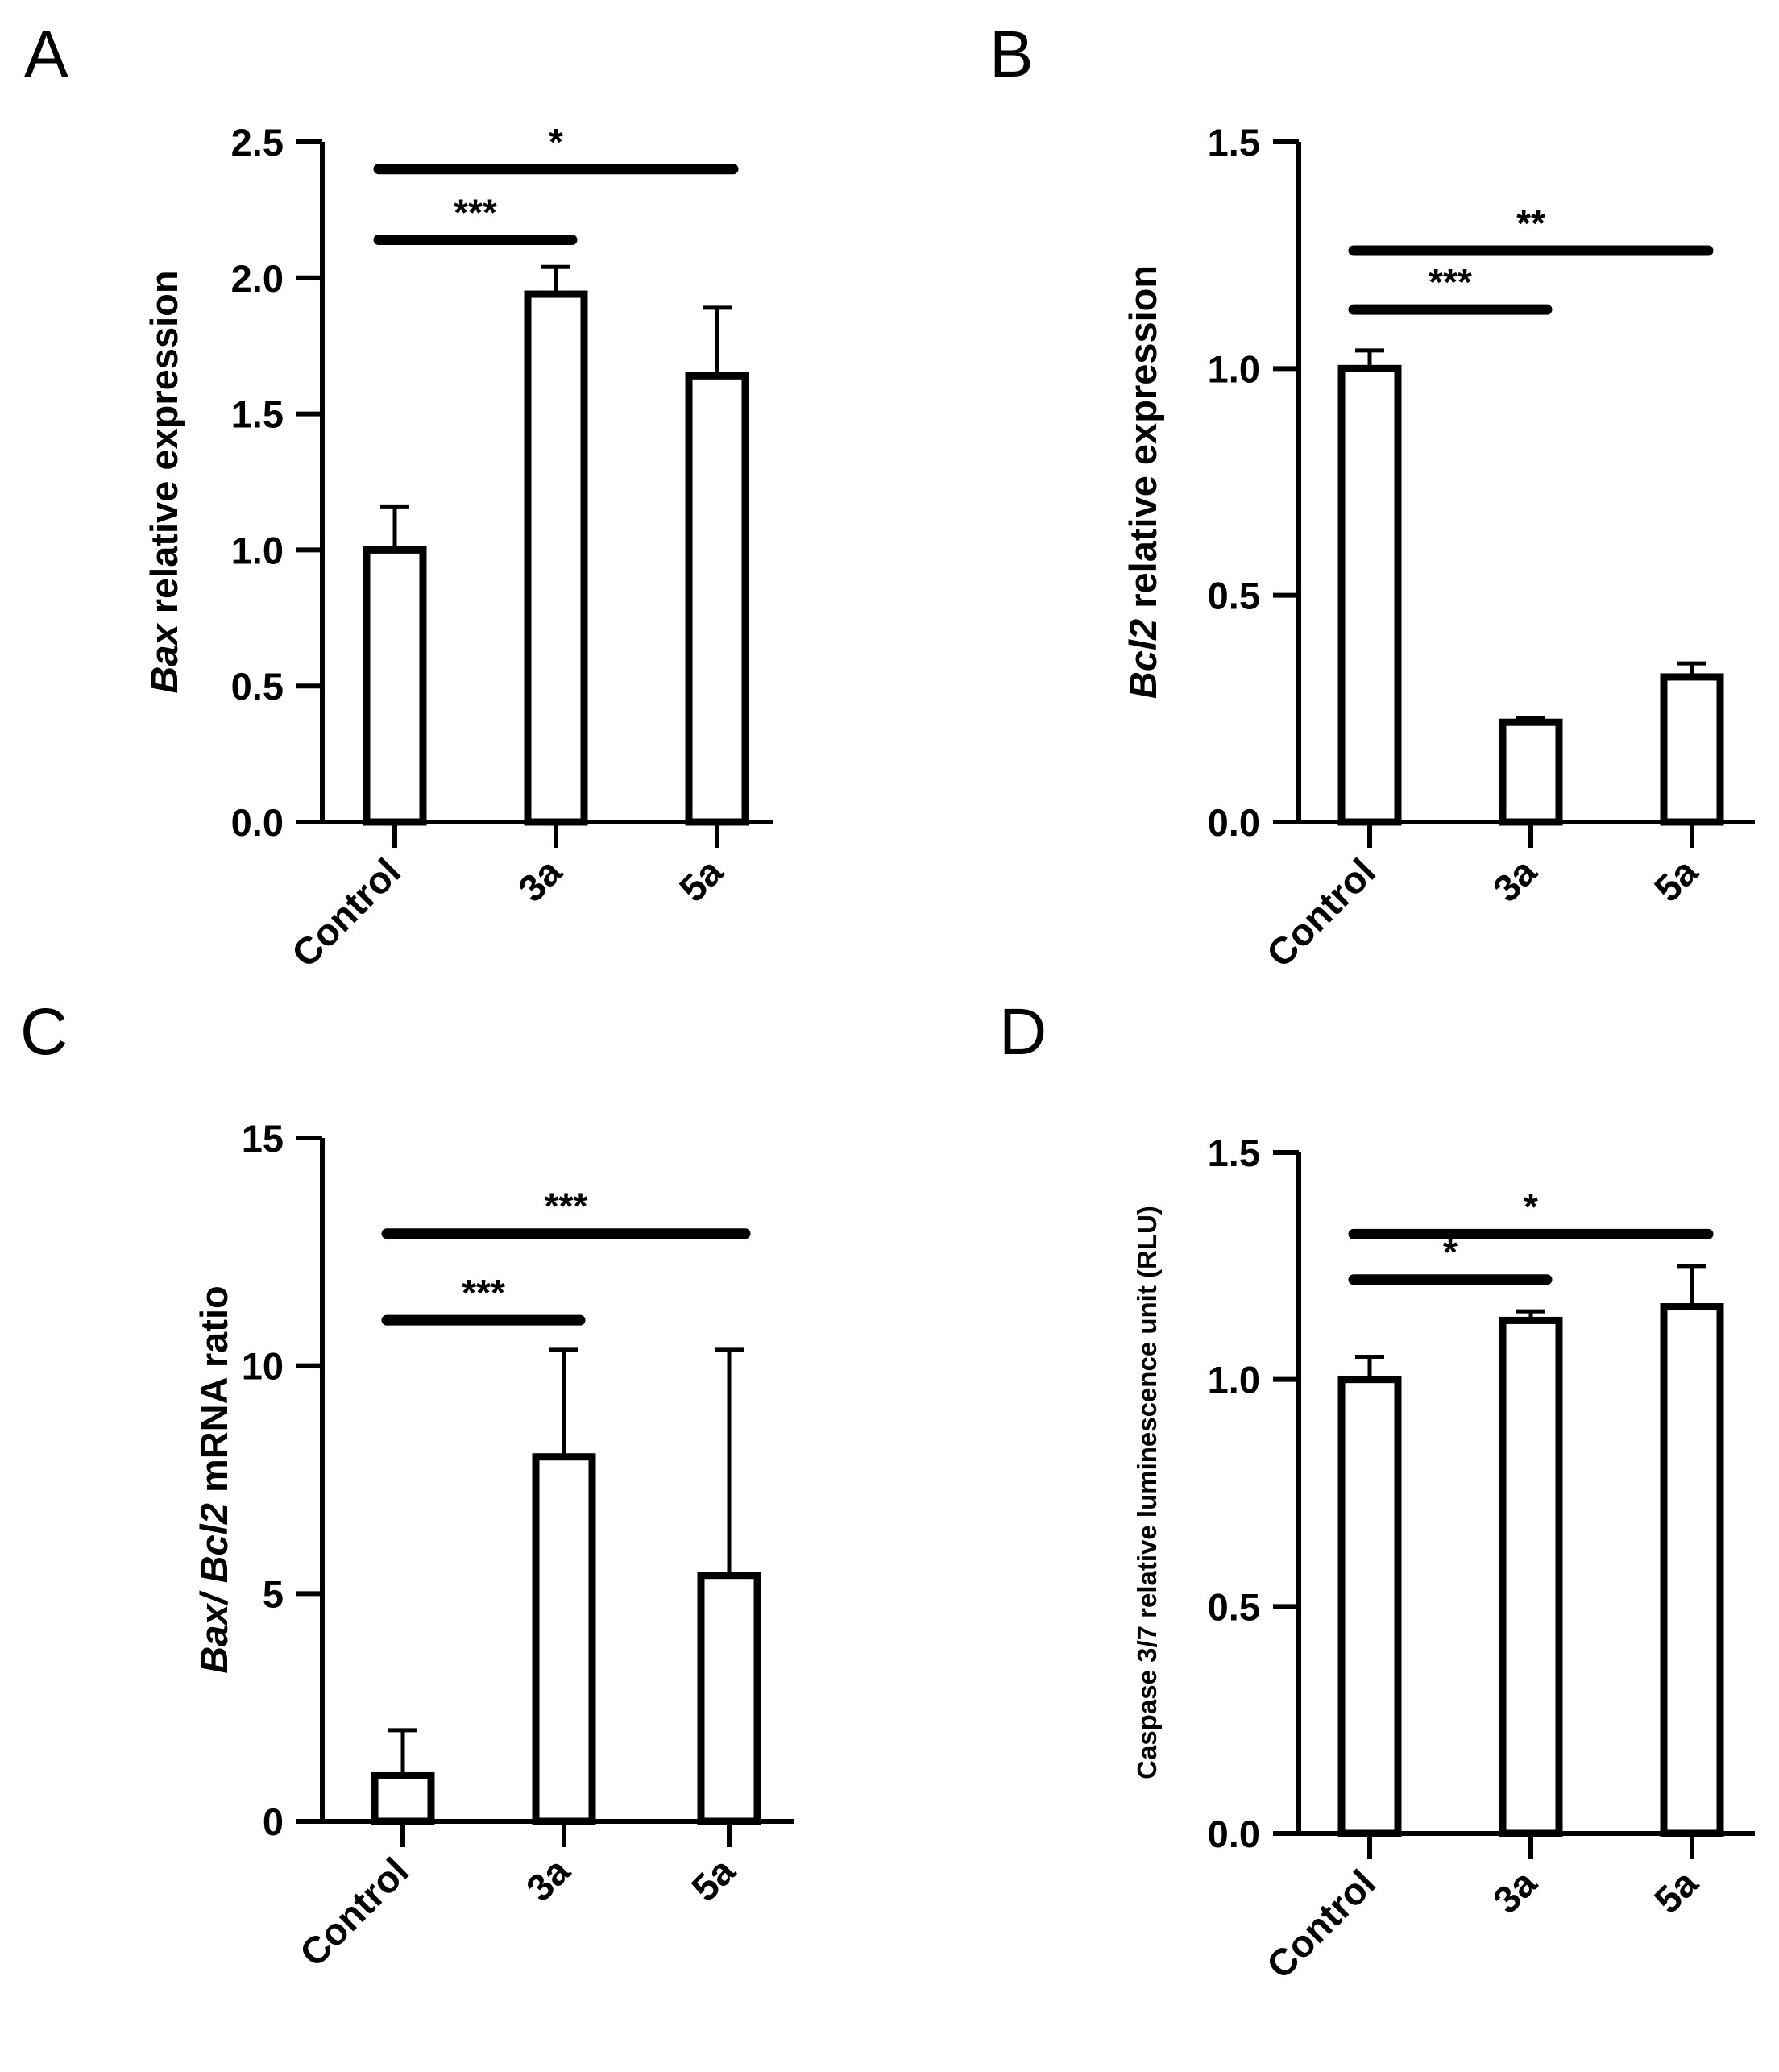 The width and height of the screenshot is (1779, 2072). What do you see at coordinates (257, 142) in the screenshot?
I see `y-tick-label: 2.5` at bounding box center [257, 142].